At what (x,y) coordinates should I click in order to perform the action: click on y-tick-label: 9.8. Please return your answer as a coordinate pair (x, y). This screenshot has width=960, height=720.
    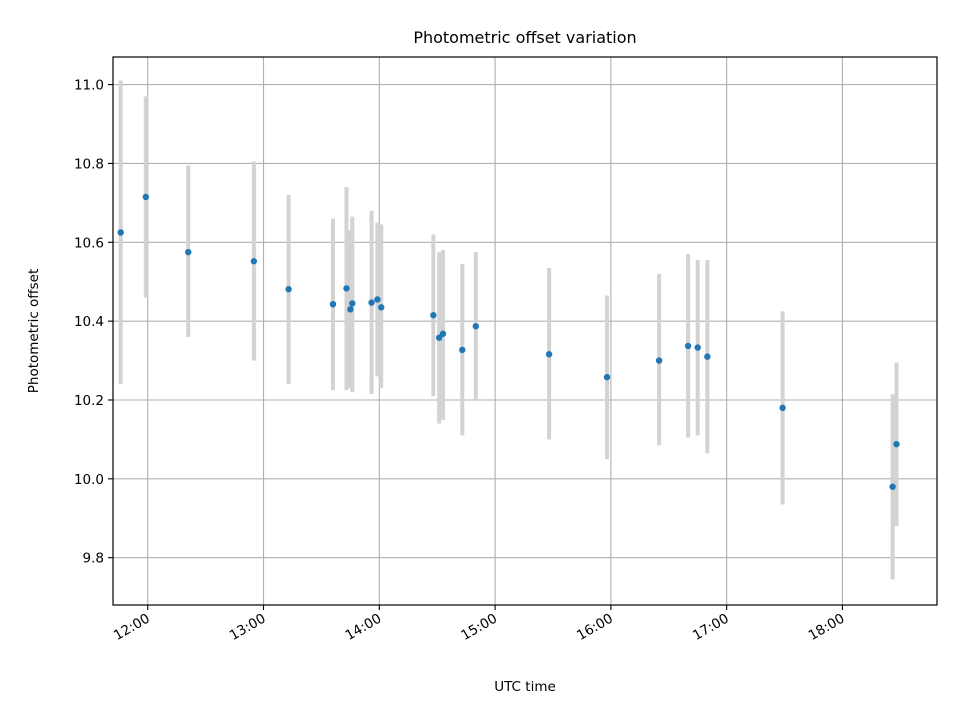
    Looking at the image, I should click on (93, 559).